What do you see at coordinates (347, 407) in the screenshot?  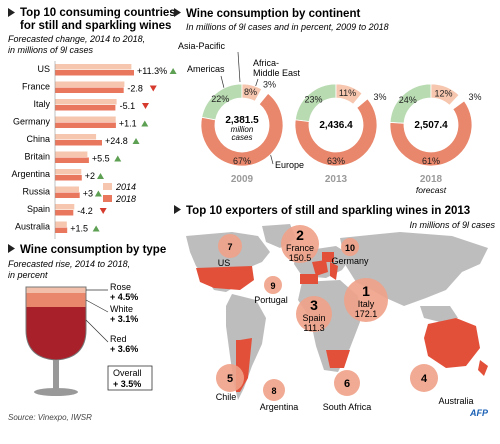 I see `bubble-country: South Africa` at bounding box center [347, 407].